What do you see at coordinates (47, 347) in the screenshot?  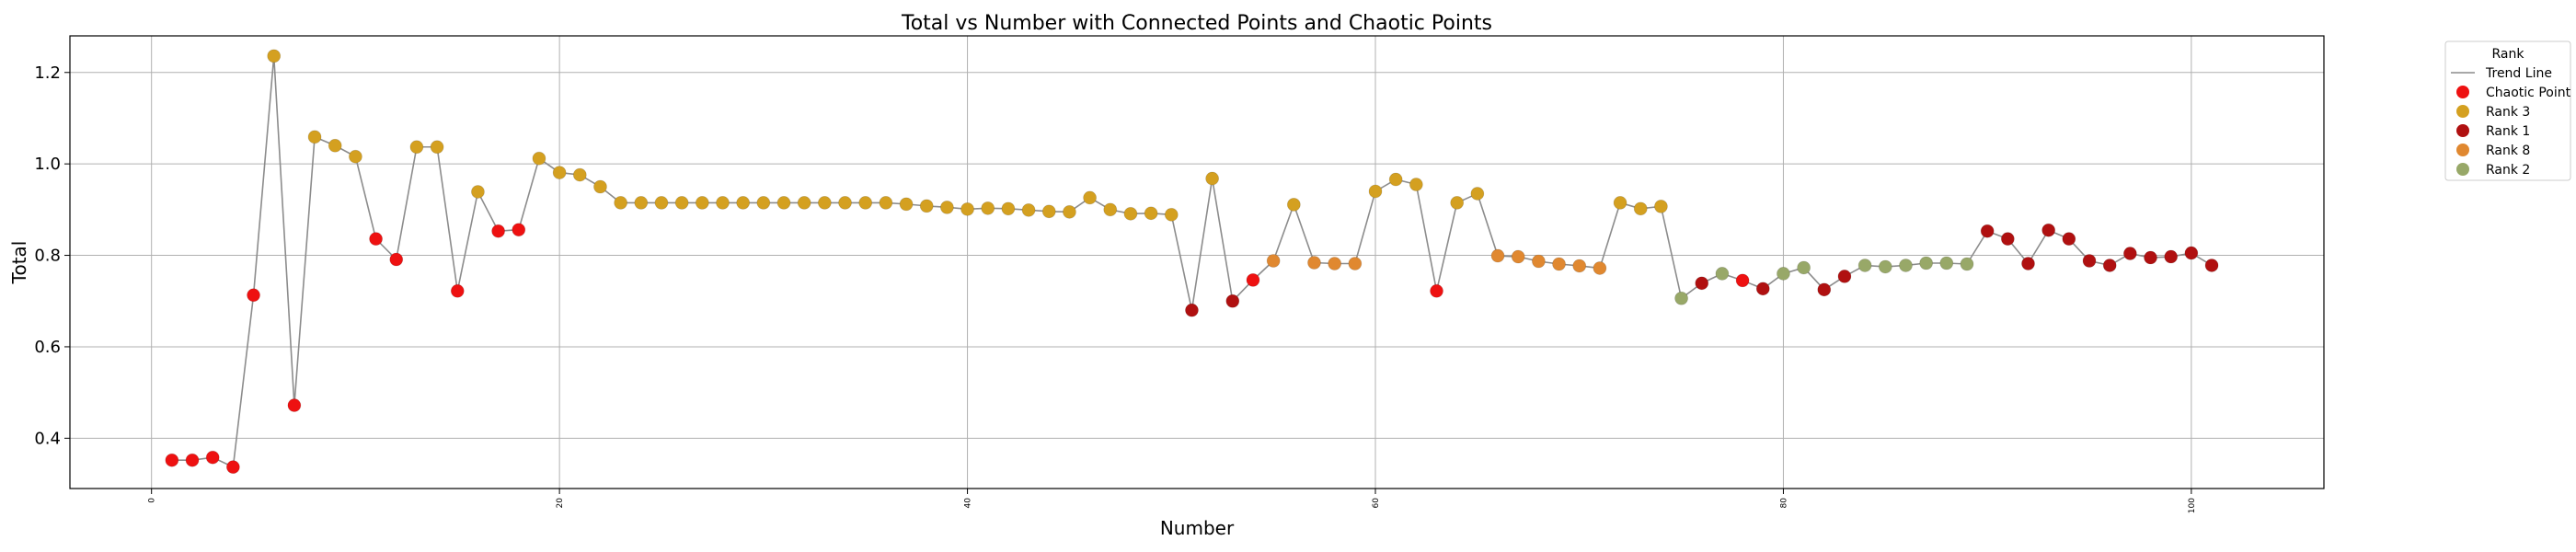 I see `y-tick-label: 0.6` at bounding box center [47, 347].